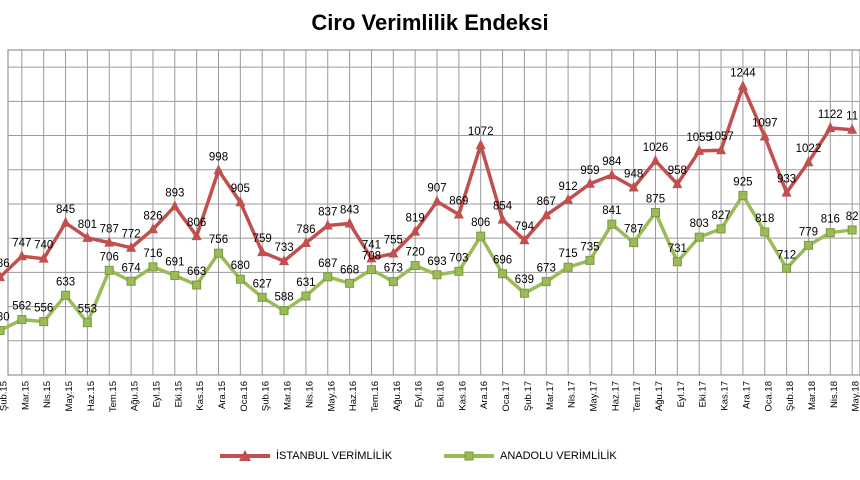  Describe the element at coordinates (546, 269) in the screenshot. I see `data-label: 673` at that location.